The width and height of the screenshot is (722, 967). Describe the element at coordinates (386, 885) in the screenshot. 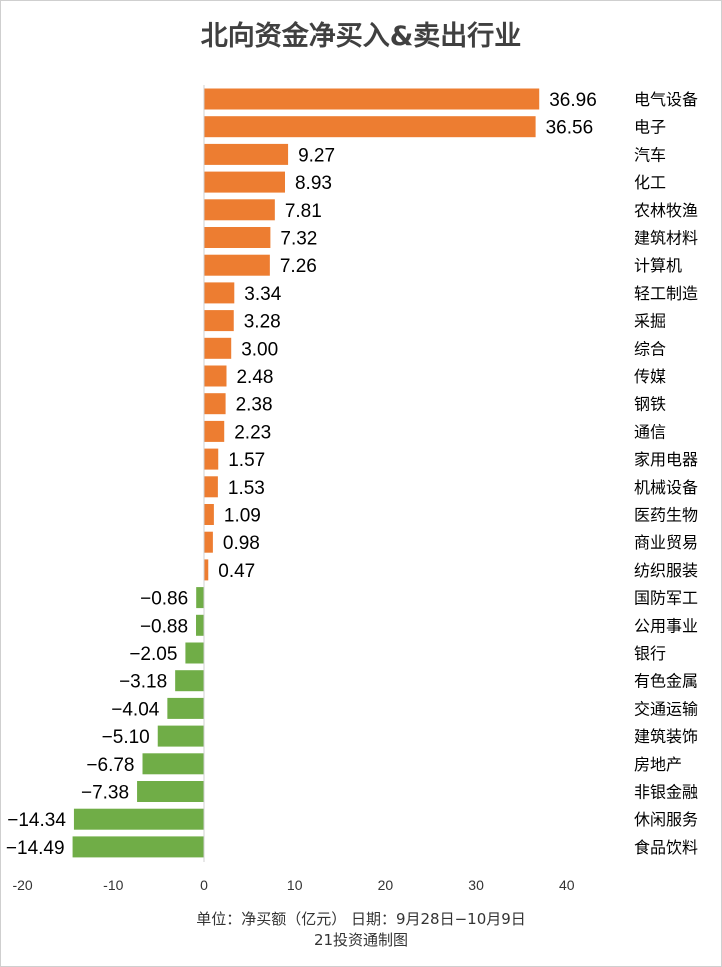

I see `x-tick-label-5: 20` at that location.